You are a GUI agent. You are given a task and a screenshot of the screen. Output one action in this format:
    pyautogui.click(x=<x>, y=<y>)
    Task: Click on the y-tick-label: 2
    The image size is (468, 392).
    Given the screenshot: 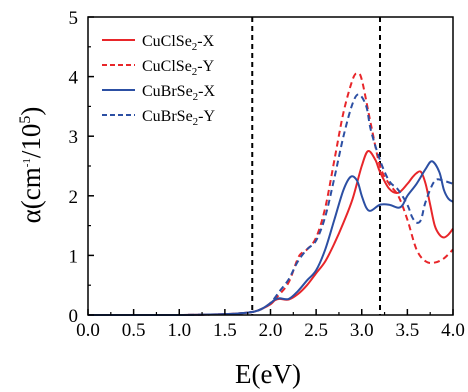 What is the action you would take?
    pyautogui.click(x=74, y=197)
    